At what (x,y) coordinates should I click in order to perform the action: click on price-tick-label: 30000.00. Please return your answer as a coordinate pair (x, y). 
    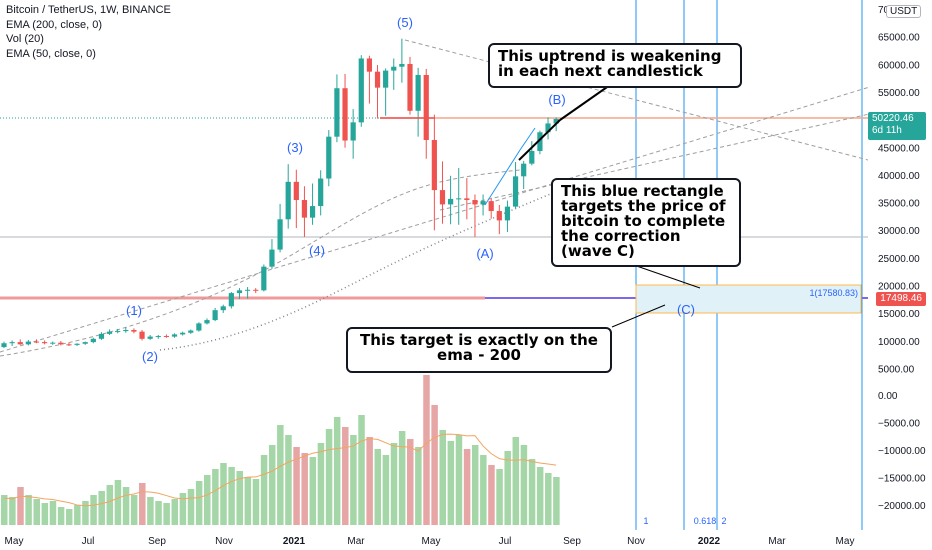
    Looking at the image, I should click on (899, 231).